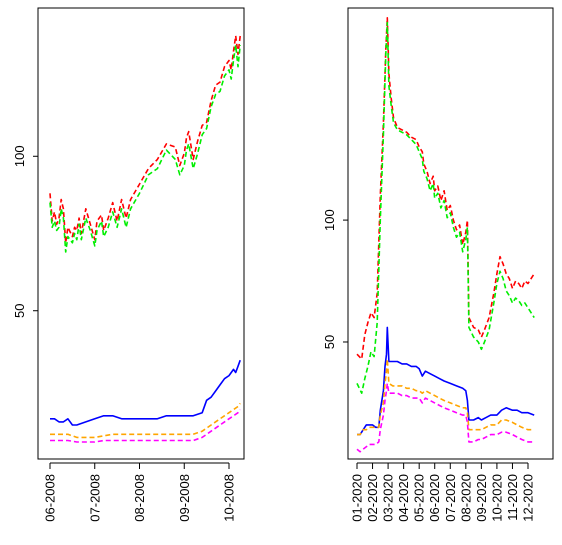 This screenshot has width=562, height=545. Describe the element at coordinates (465, 498) in the screenshot. I see `right-x-tick-label: 08-2020` at that location.